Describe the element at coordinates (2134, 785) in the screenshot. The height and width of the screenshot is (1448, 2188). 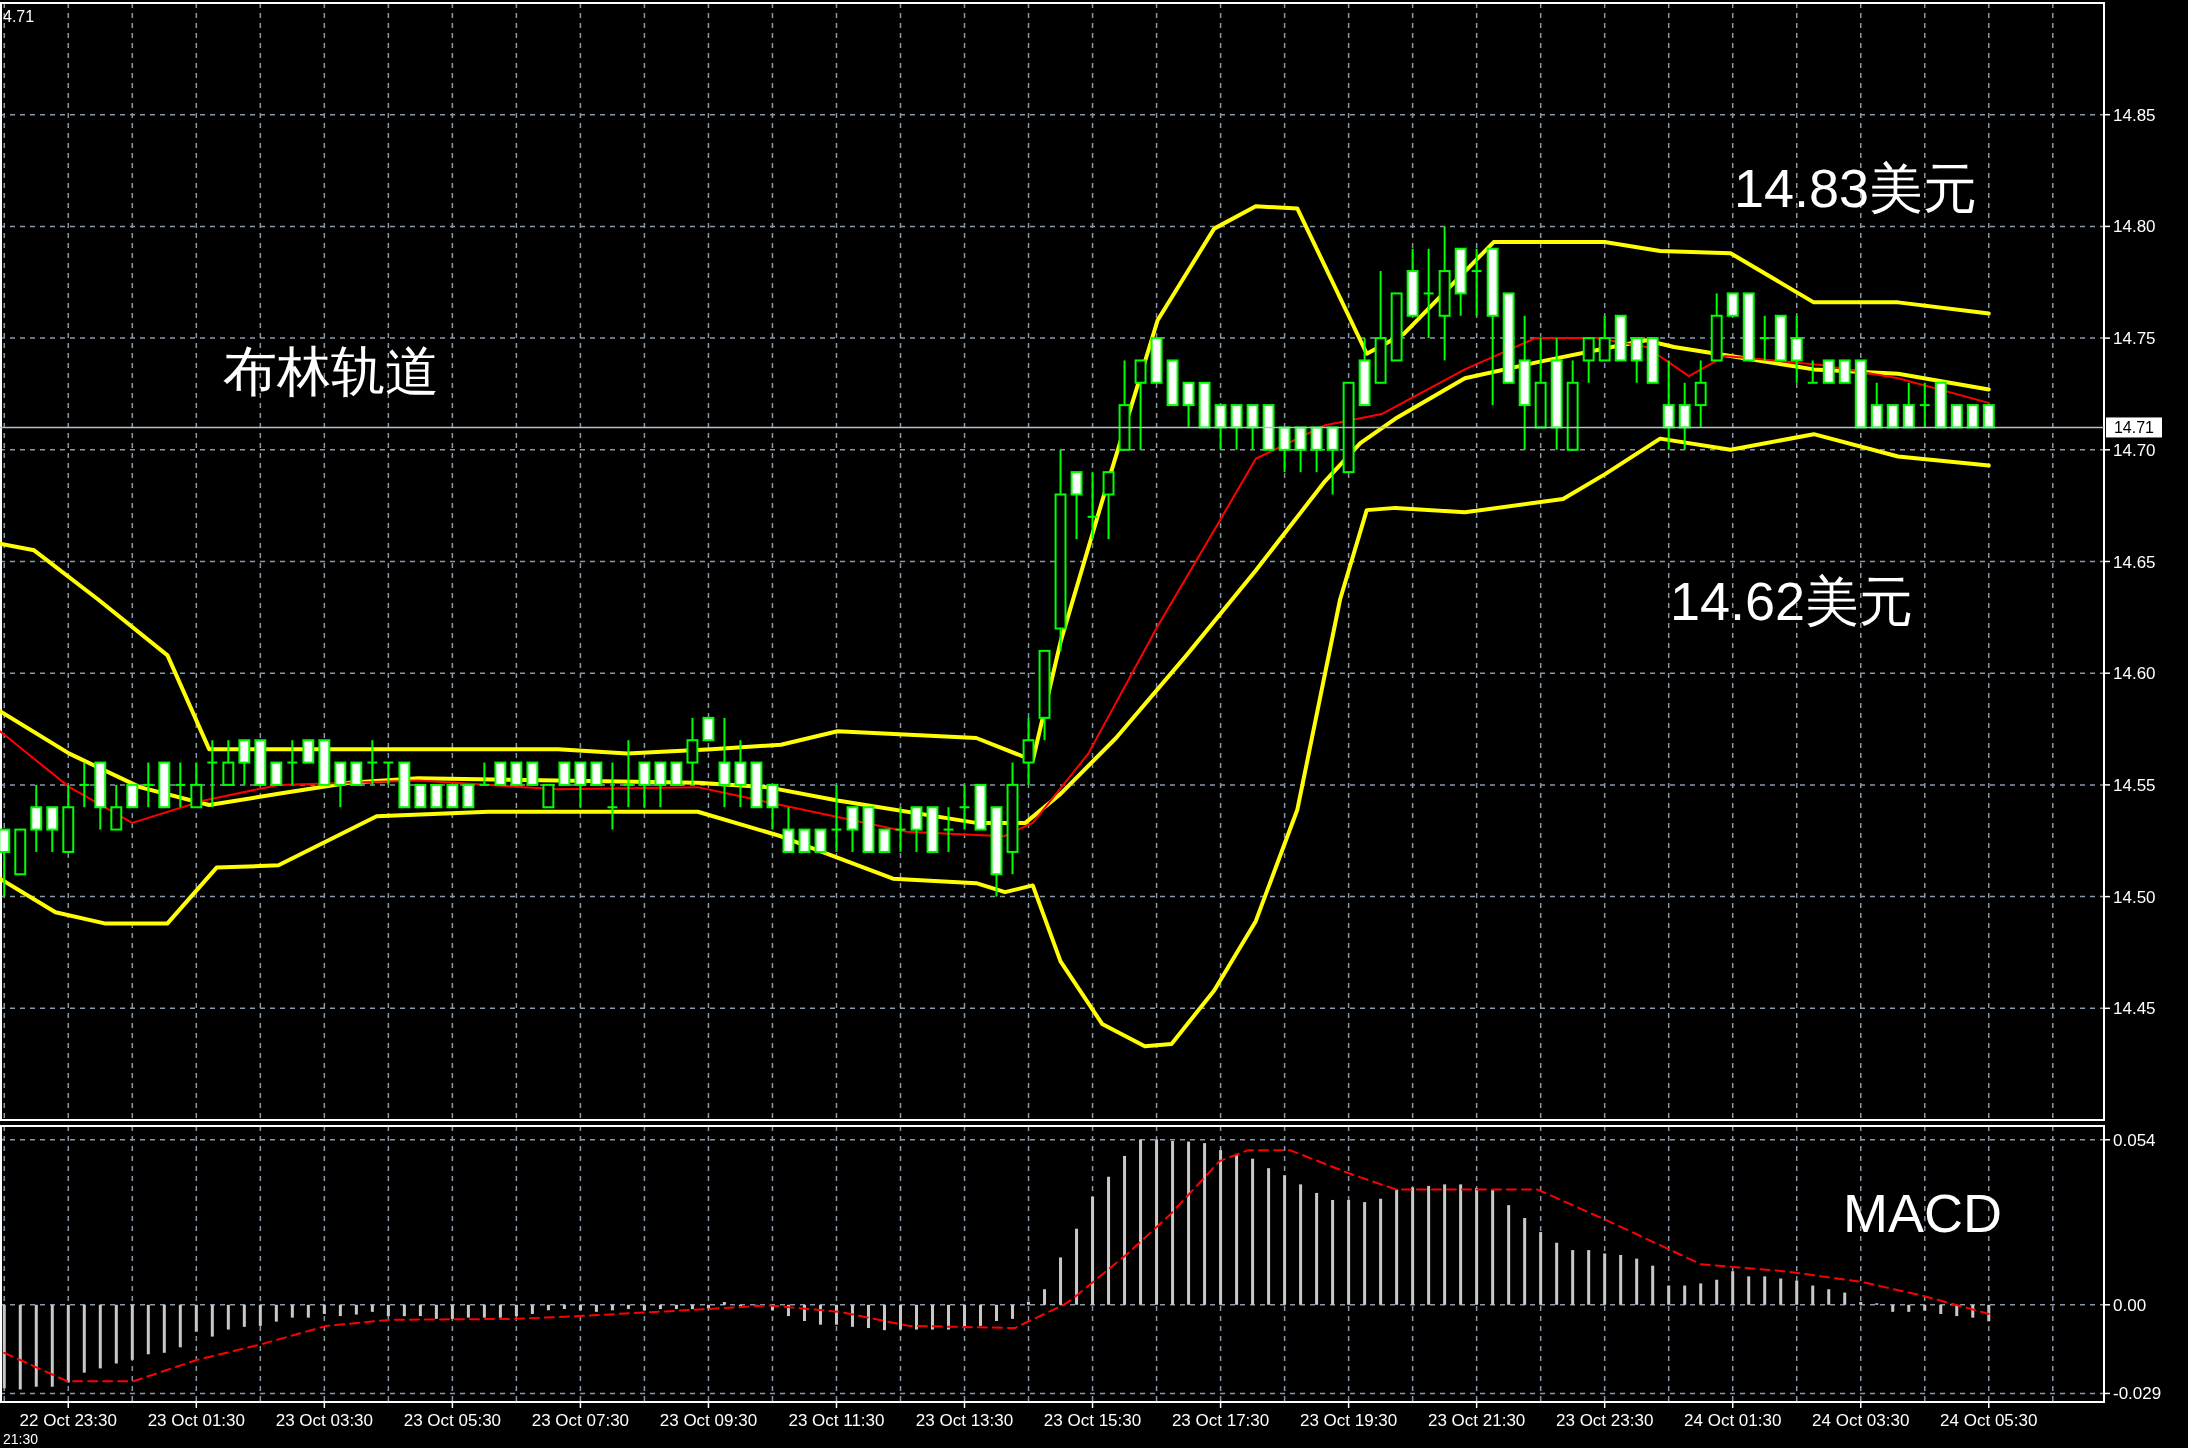
I see `y-tick-label: 14.55` at that location.